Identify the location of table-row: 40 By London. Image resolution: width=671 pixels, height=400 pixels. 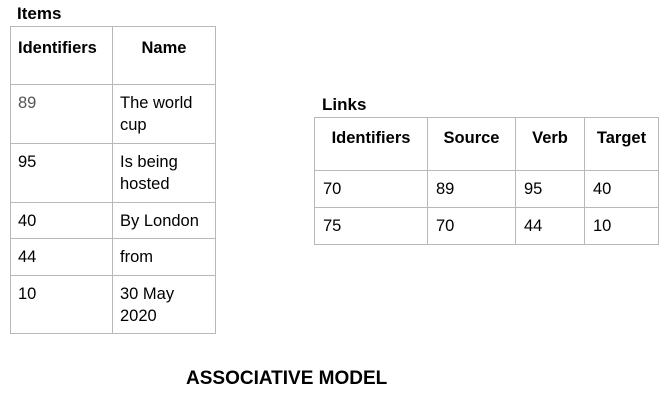
(113, 220).